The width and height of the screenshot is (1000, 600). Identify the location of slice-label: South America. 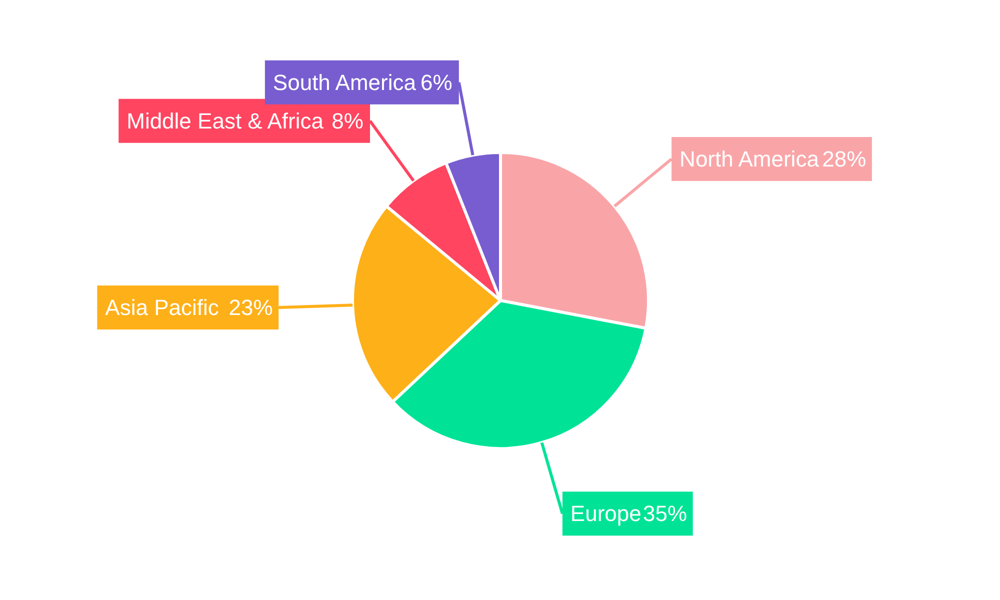
(344, 82).